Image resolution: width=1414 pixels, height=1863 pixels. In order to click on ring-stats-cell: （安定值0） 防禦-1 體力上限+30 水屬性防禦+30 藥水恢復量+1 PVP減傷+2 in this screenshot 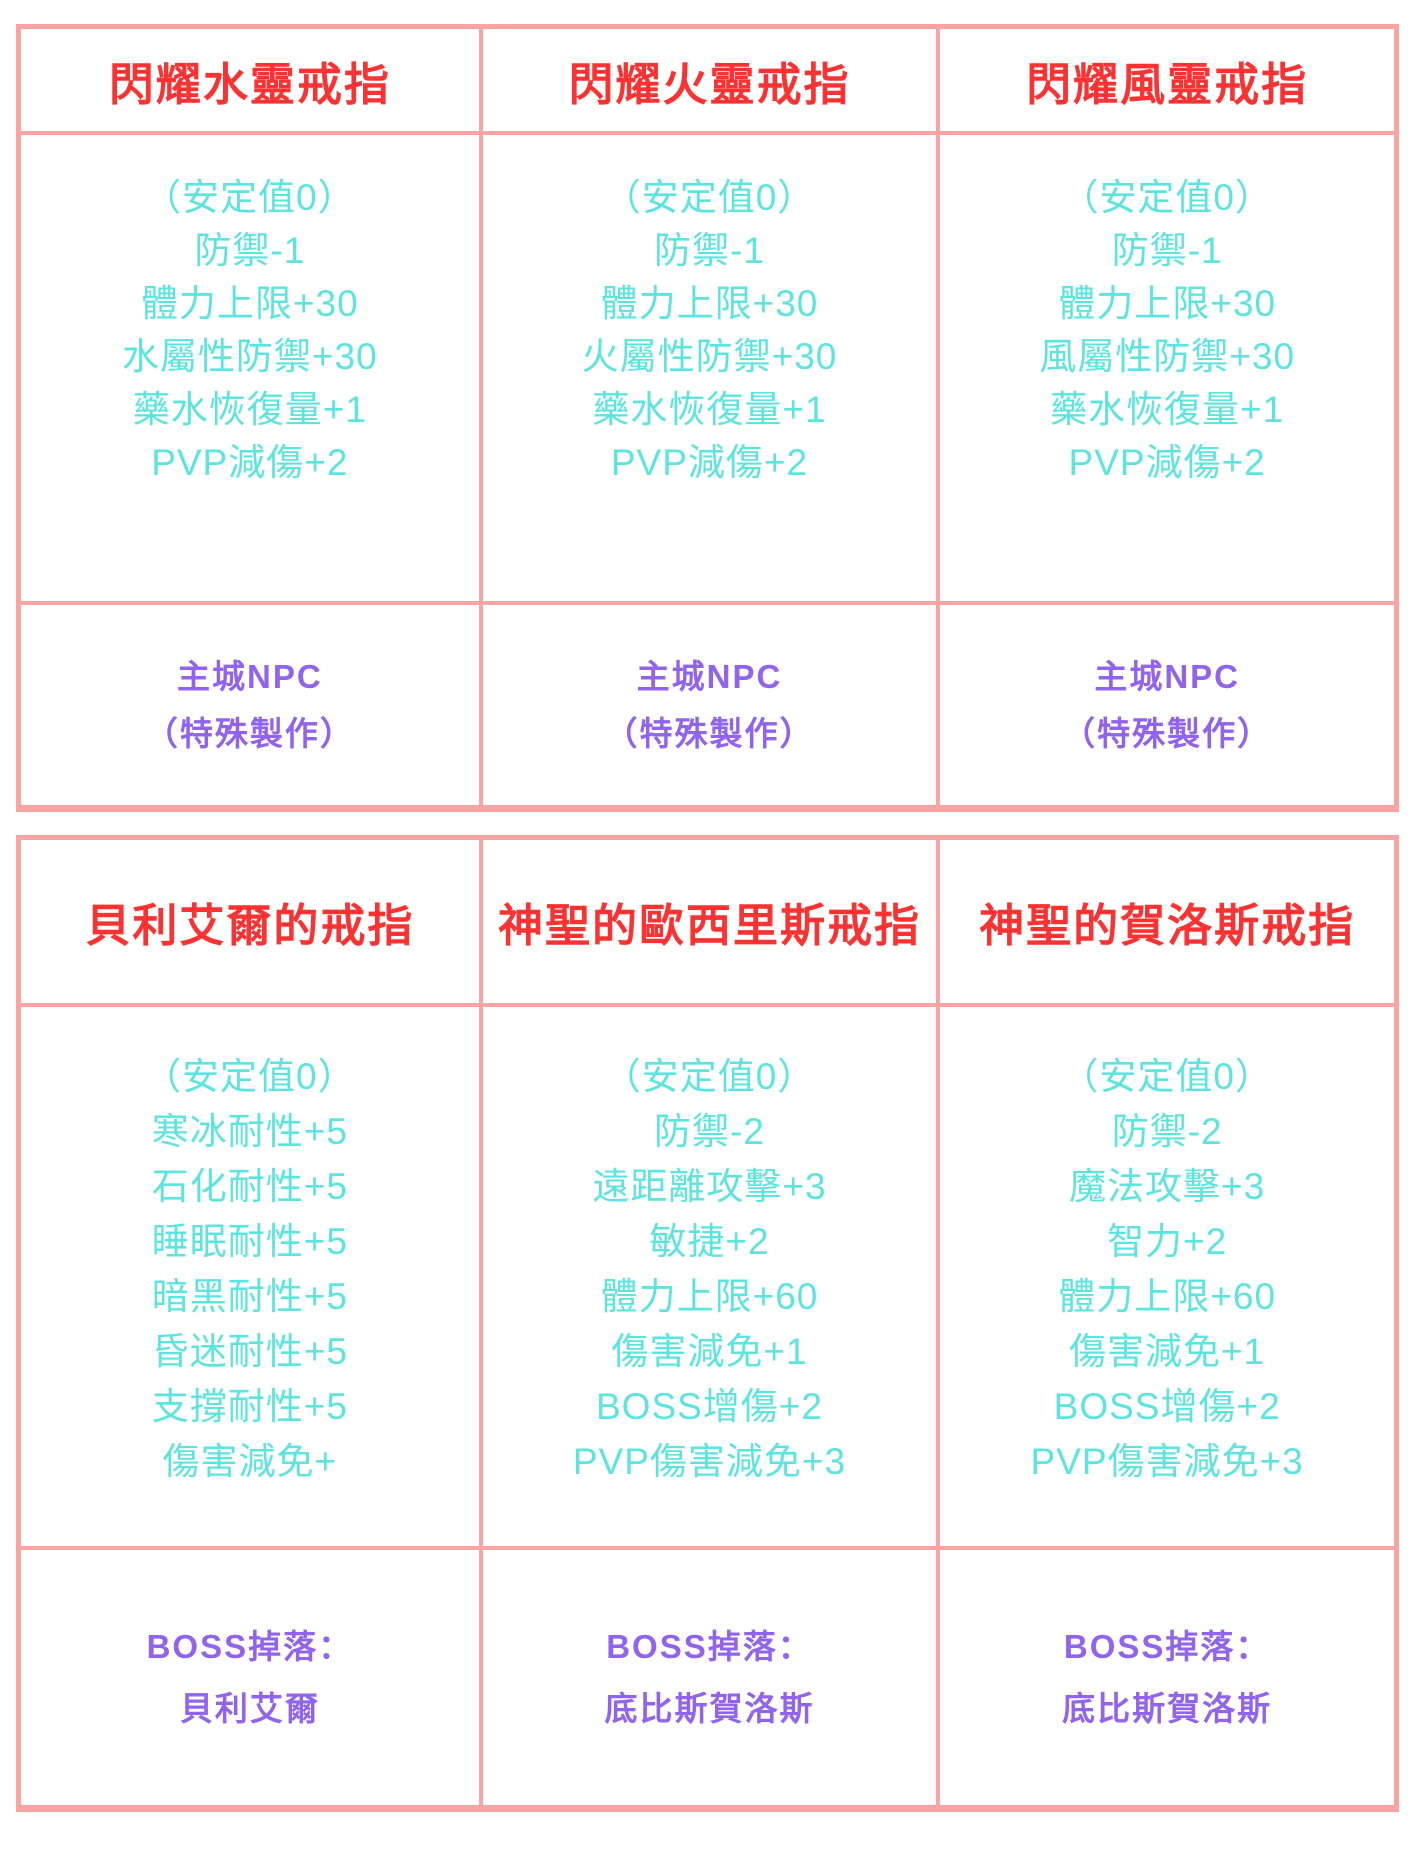, I will do `click(250, 366)`.